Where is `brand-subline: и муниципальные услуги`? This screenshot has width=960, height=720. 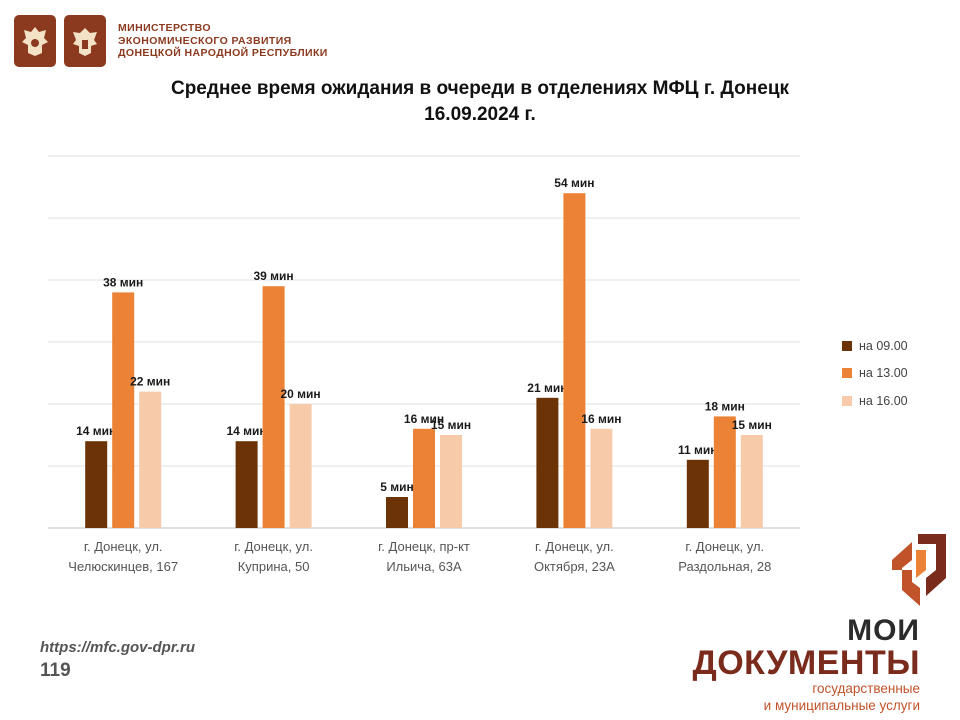 brand-subline: и муниципальные услуги is located at coordinates (841, 705).